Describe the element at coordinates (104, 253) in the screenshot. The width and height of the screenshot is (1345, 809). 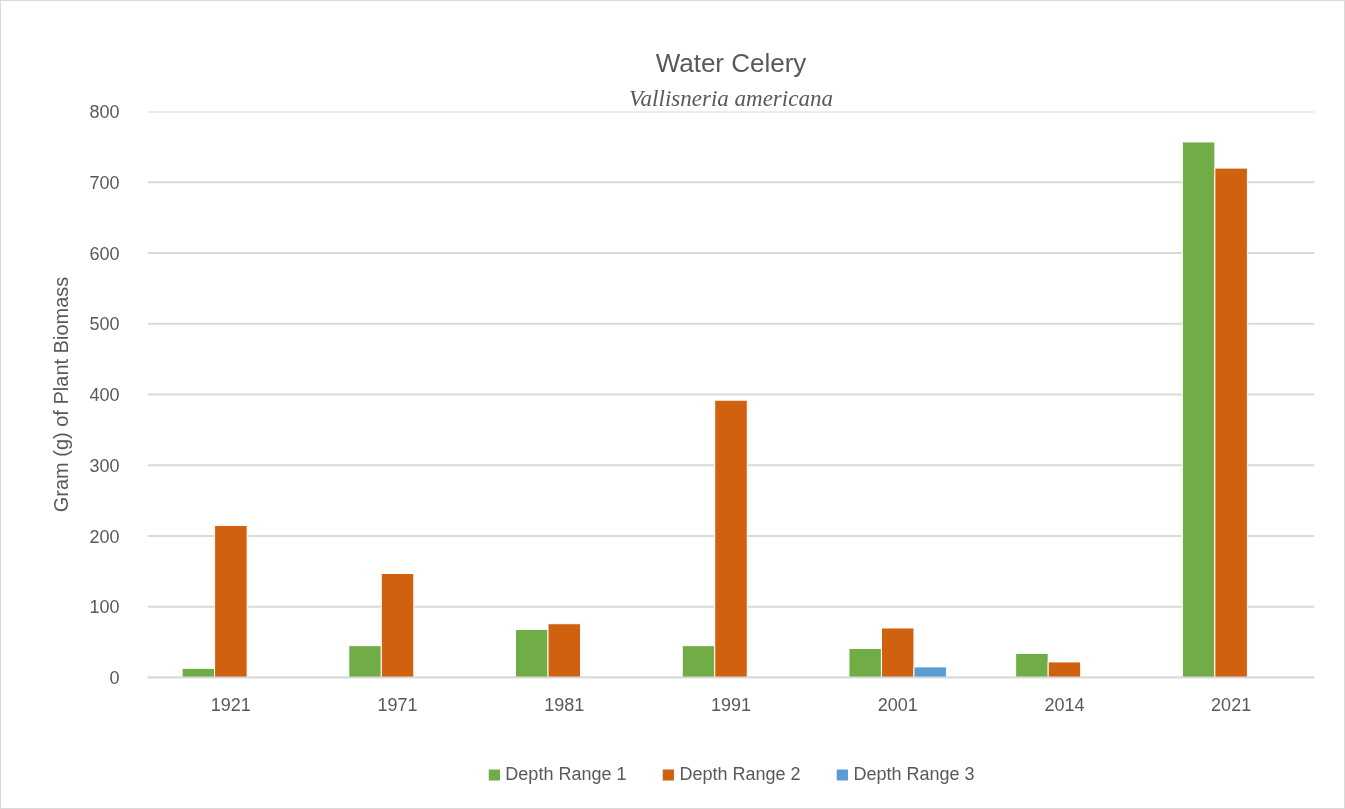
I see `y-tick-label: 600` at that location.